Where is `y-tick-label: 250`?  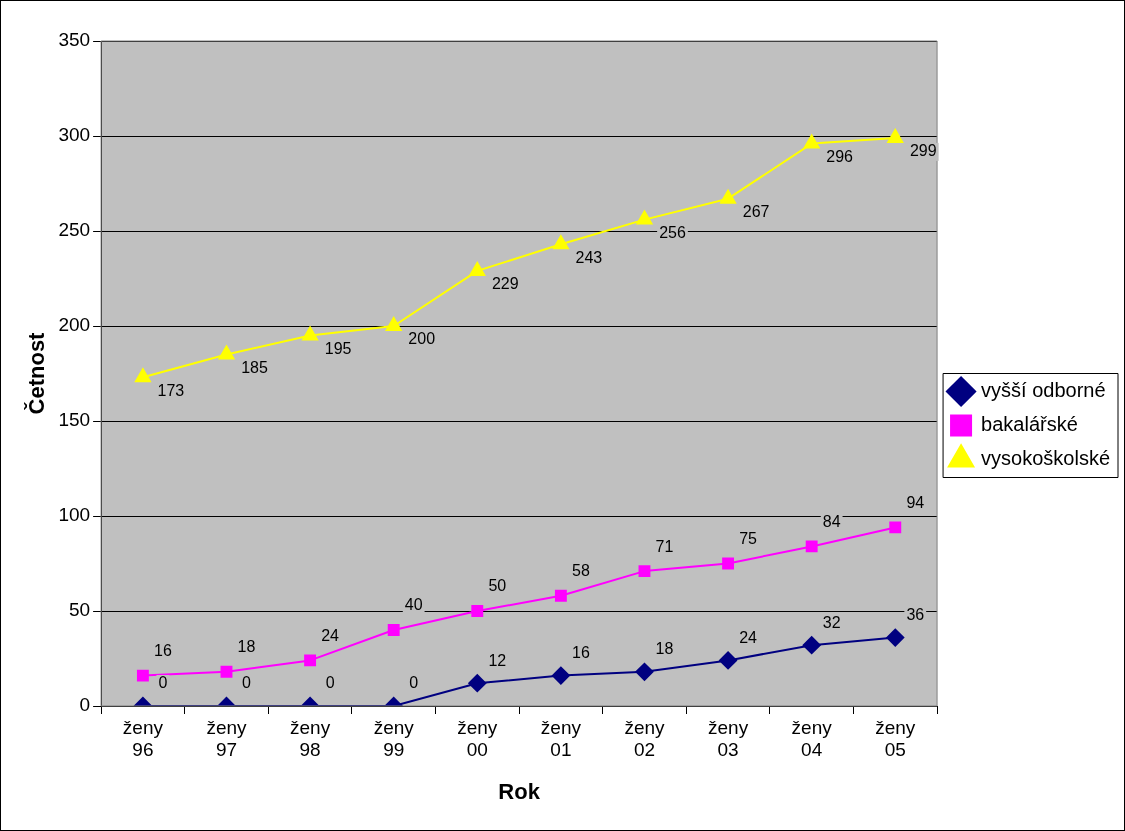 y-tick-label: 250 is located at coordinates (74, 230).